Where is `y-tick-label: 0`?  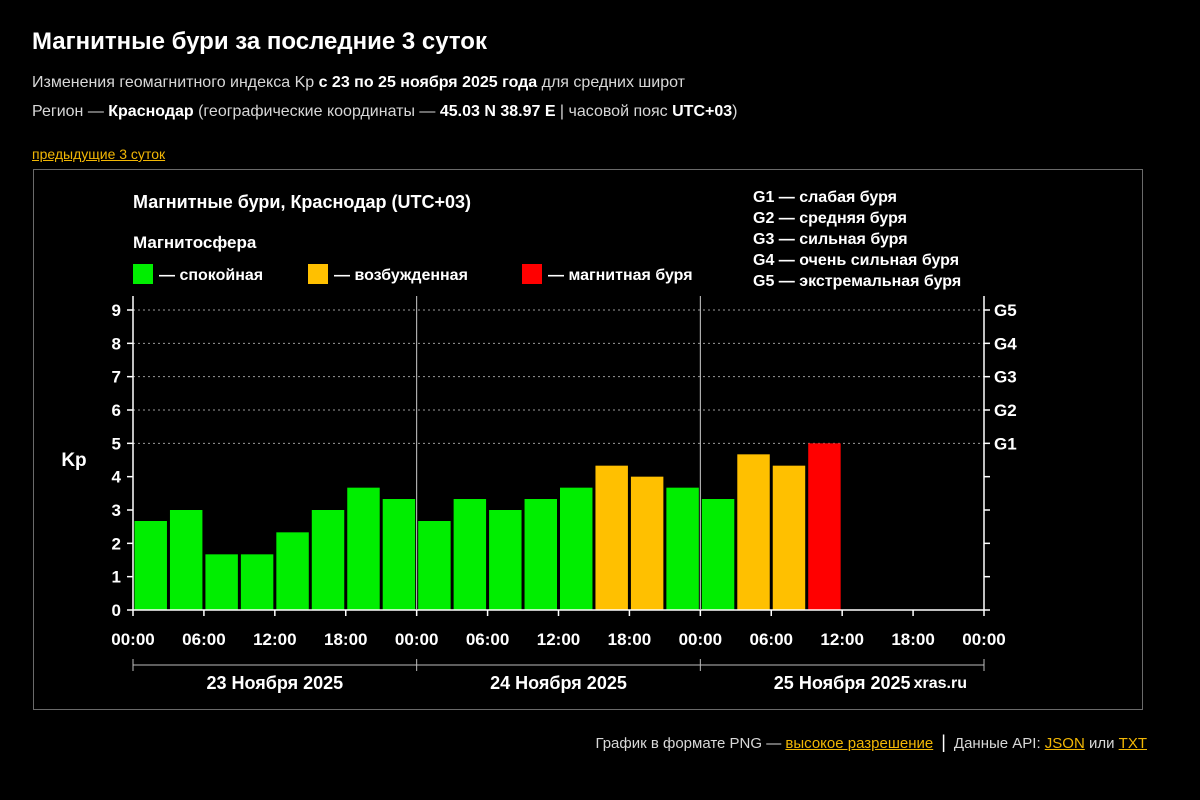 y-tick-label: 0 is located at coordinates (116, 610).